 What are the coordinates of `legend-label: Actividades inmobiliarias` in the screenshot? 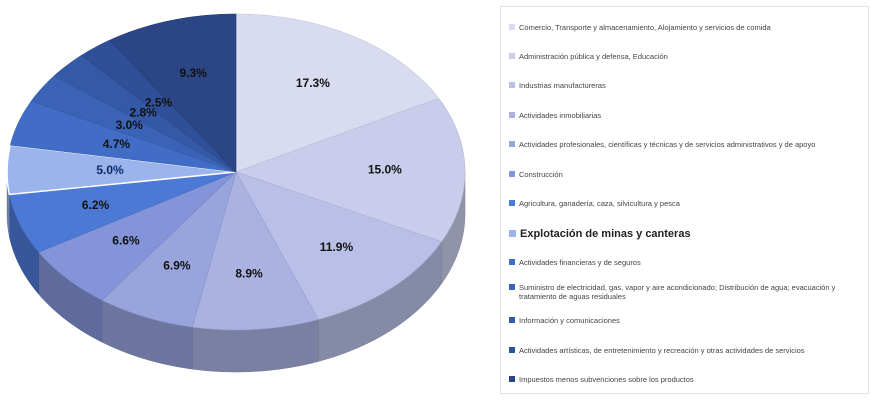 It's located at (560, 115).